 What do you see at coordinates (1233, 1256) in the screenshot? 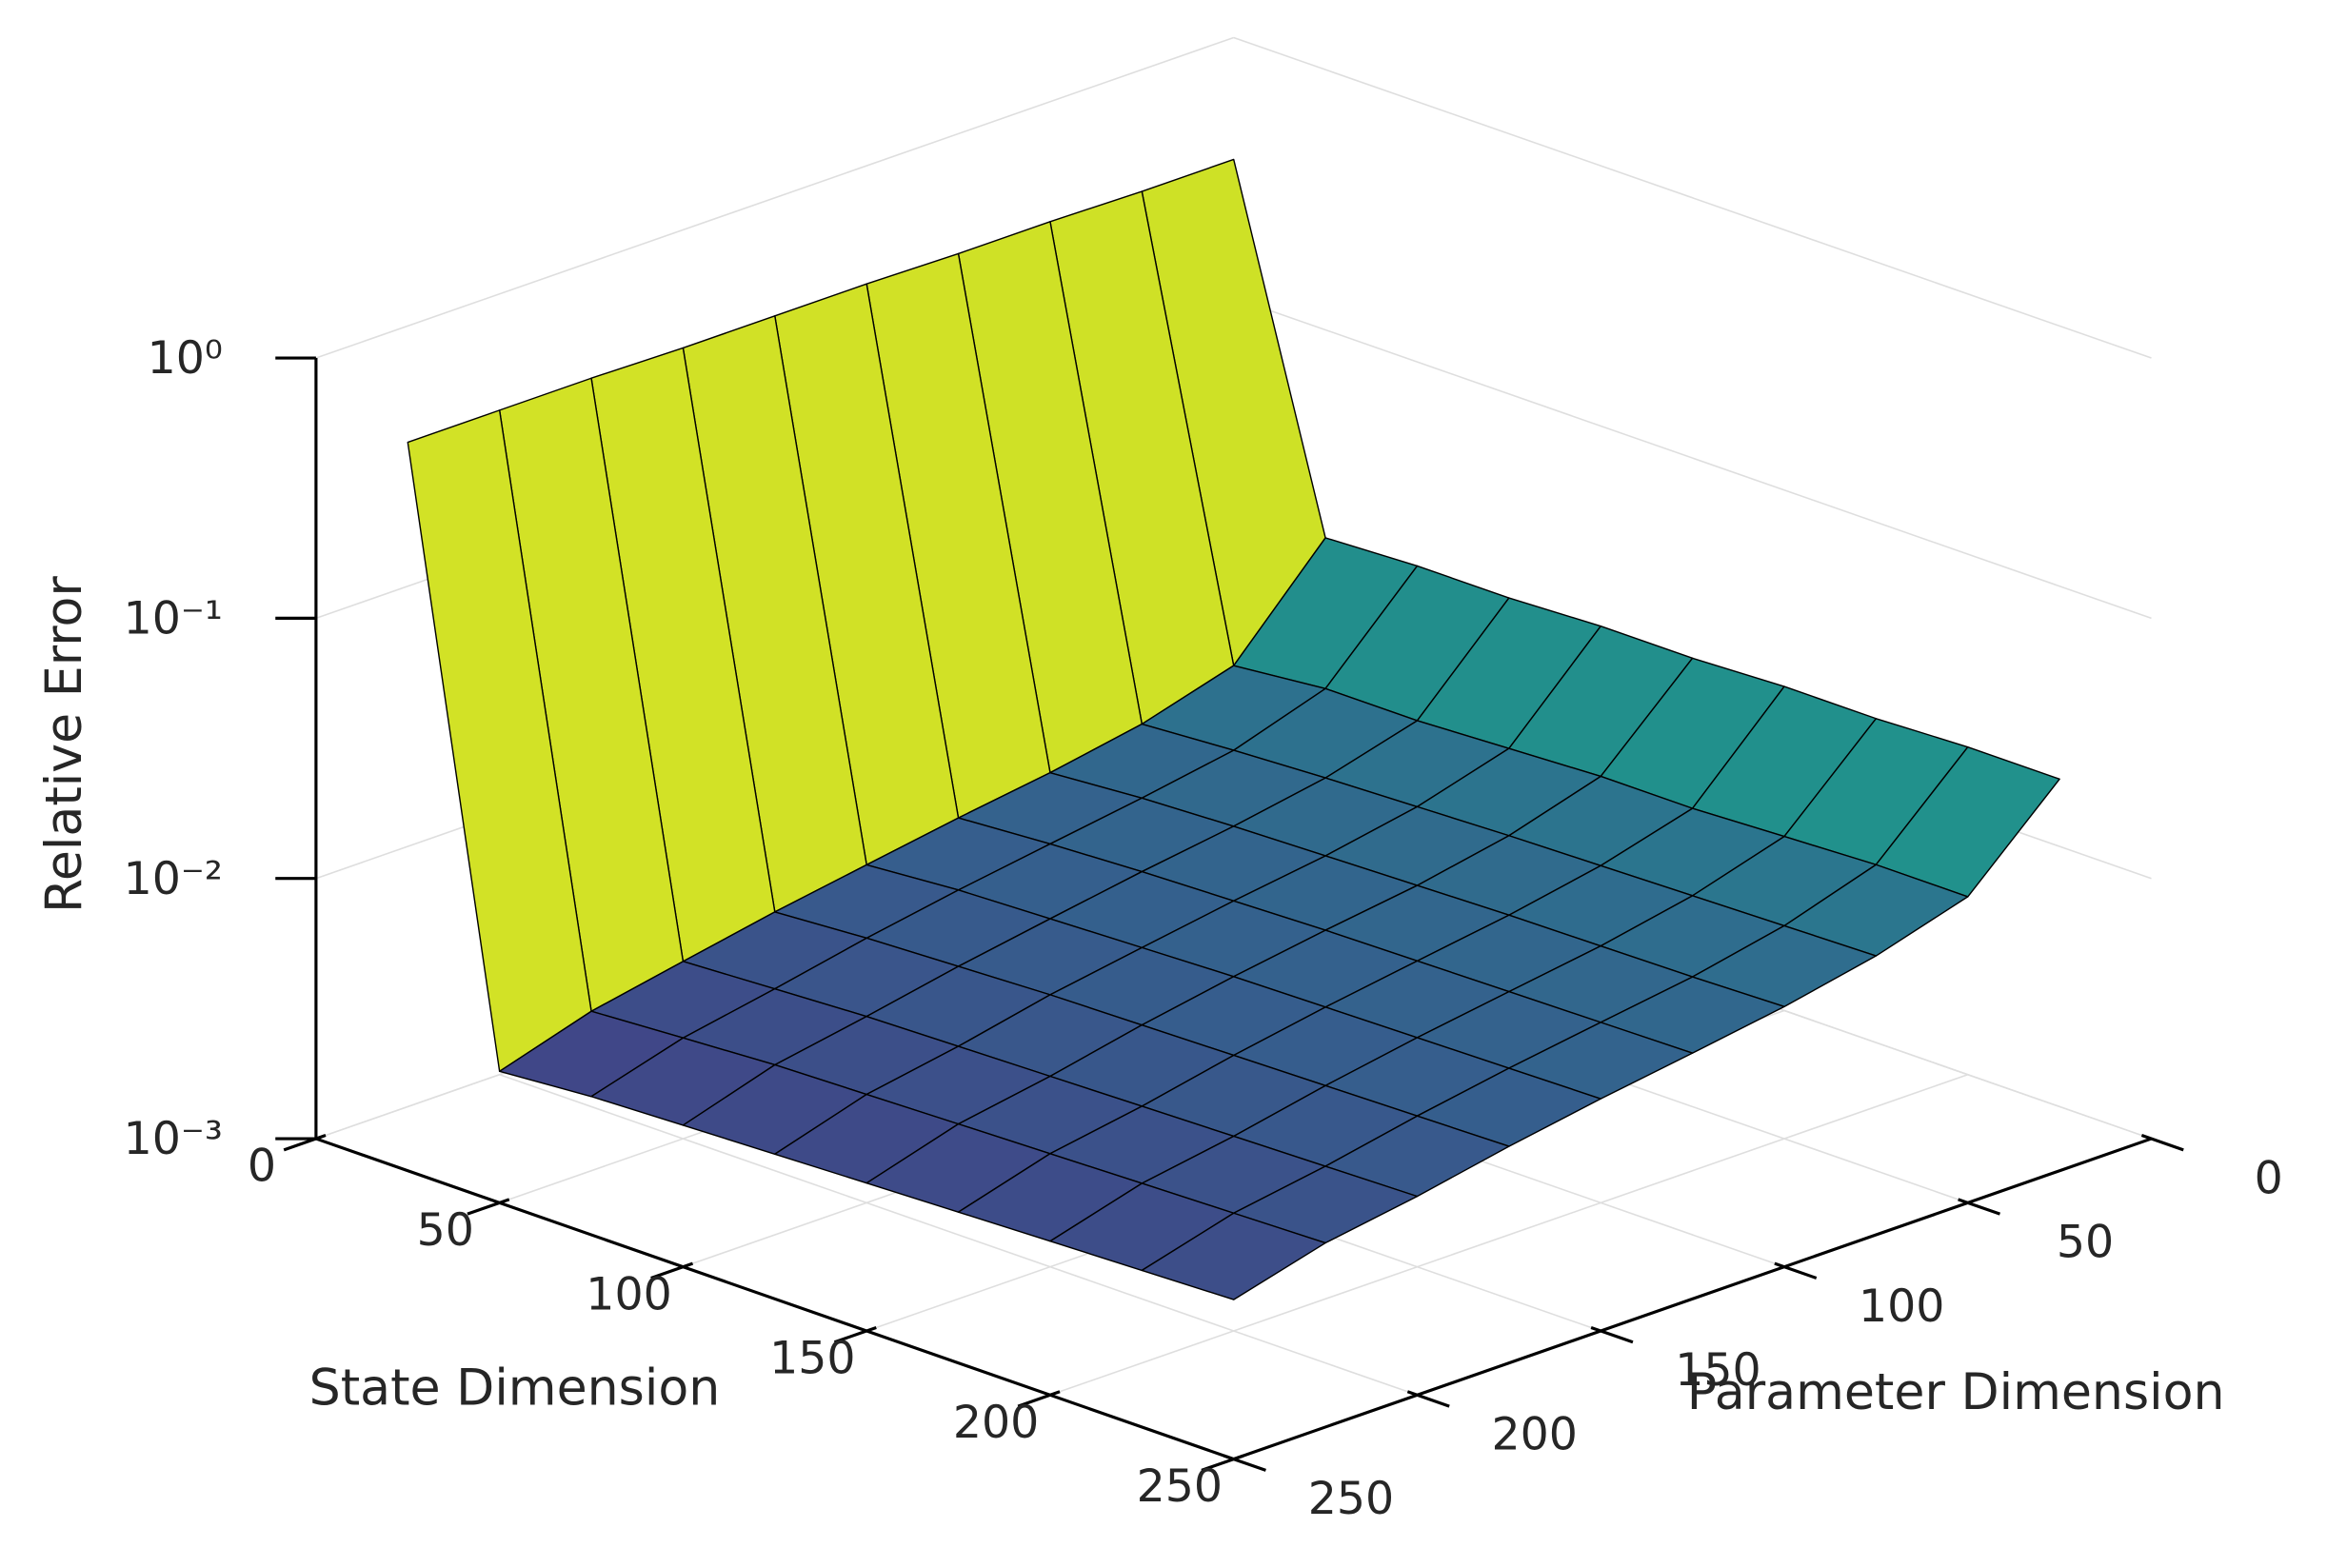
I see `surface-face` at bounding box center [1233, 1256].